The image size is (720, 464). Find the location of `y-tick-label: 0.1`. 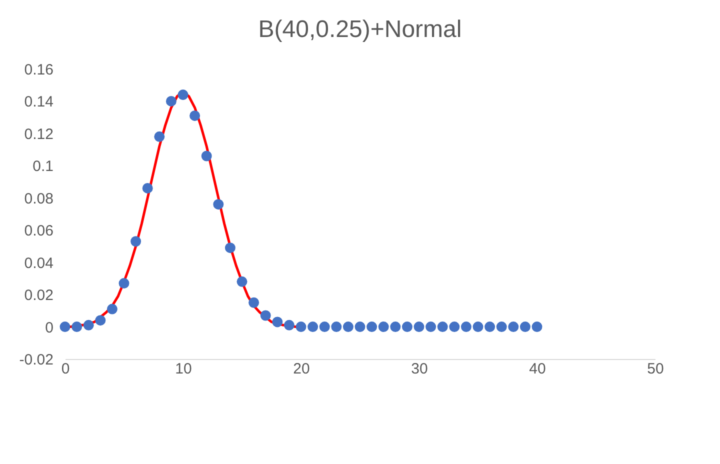

y-tick-label: 0.1 is located at coordinates (43, 167).